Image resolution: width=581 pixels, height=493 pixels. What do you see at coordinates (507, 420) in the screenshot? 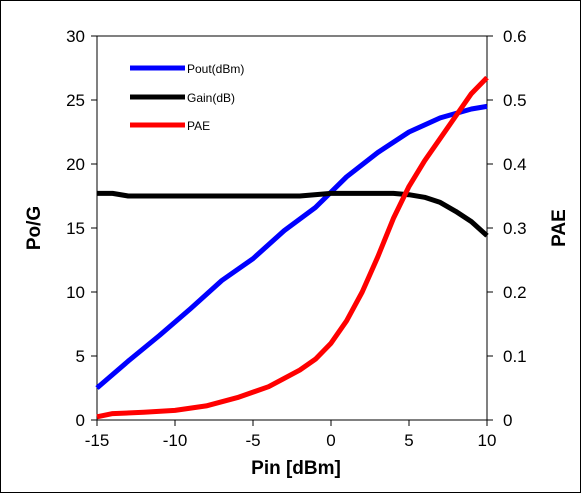
I see `y-right-tick-label: 0` at bounding box center [507, 420].